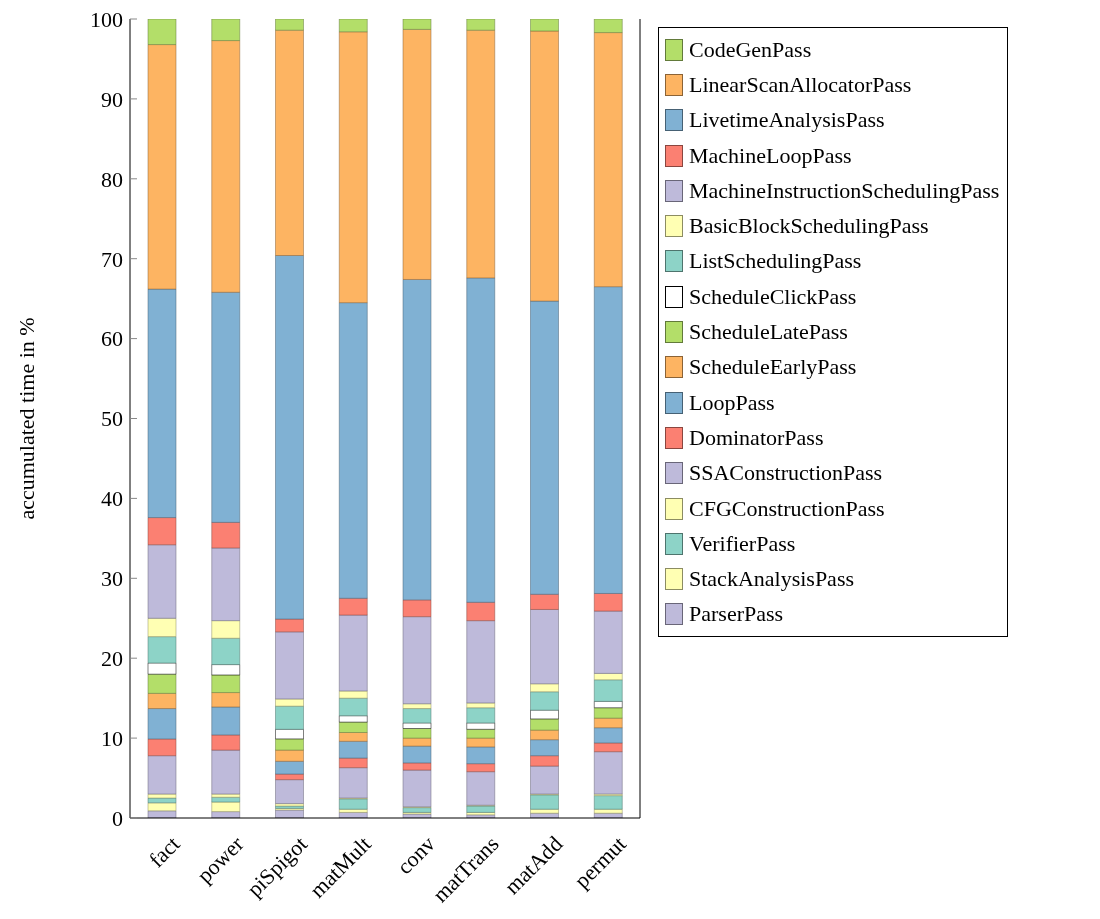  What do you see at coordinates (112, 579) in the screenshot?
I see `y-tick-label: 30` at bounding box center [112, 579].